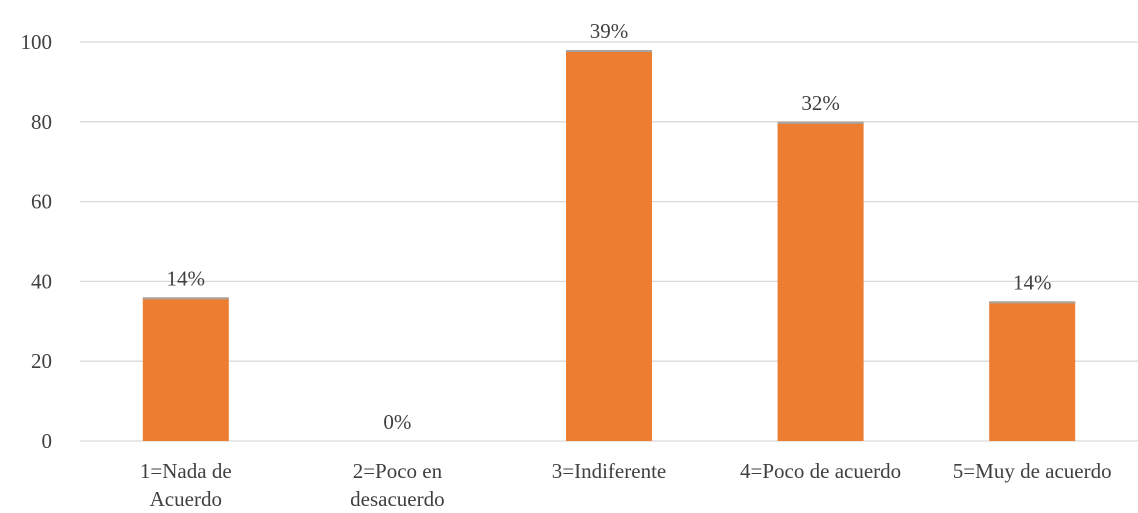 This screenshot has width=1138, height=513. What do you see at coordinates (186, 499) in the screenshot?
I see `category-label-line: Acuerdo` at bounding box center [186, 499].